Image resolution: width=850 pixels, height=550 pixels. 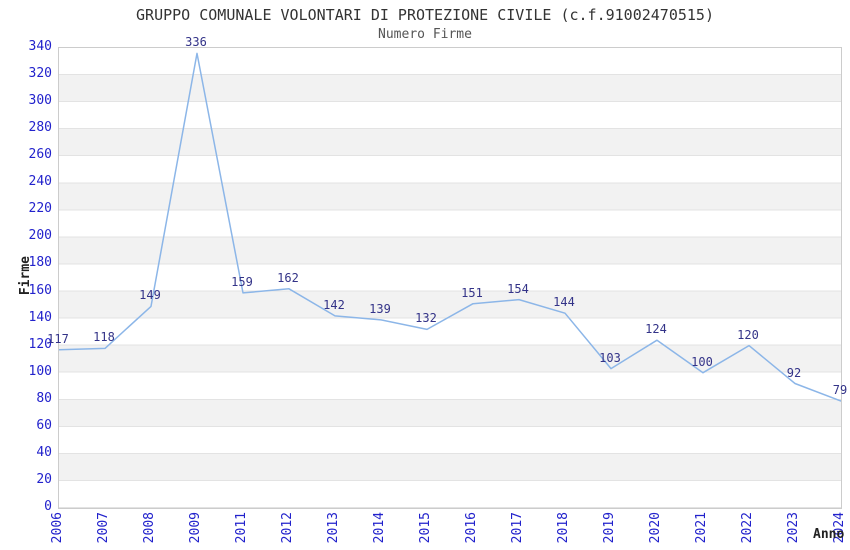 I want to click on data-label: 336, so click(x=196, y=42).